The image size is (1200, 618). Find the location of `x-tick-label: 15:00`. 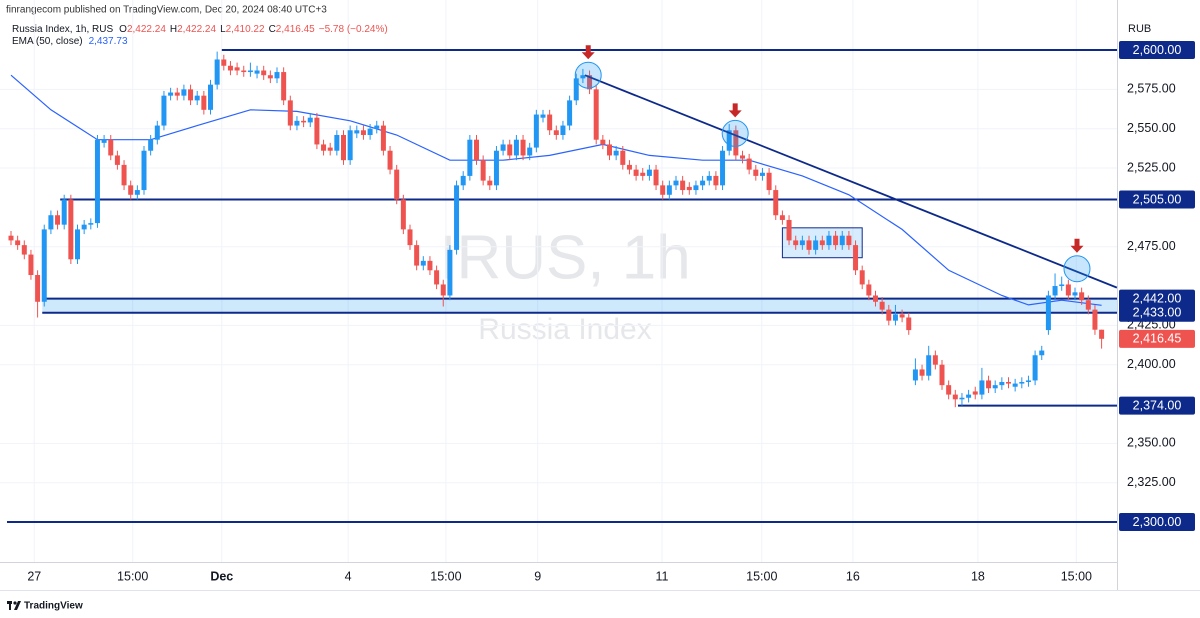

x-tick-label: 15:00 is located at coordinates (445, 576).